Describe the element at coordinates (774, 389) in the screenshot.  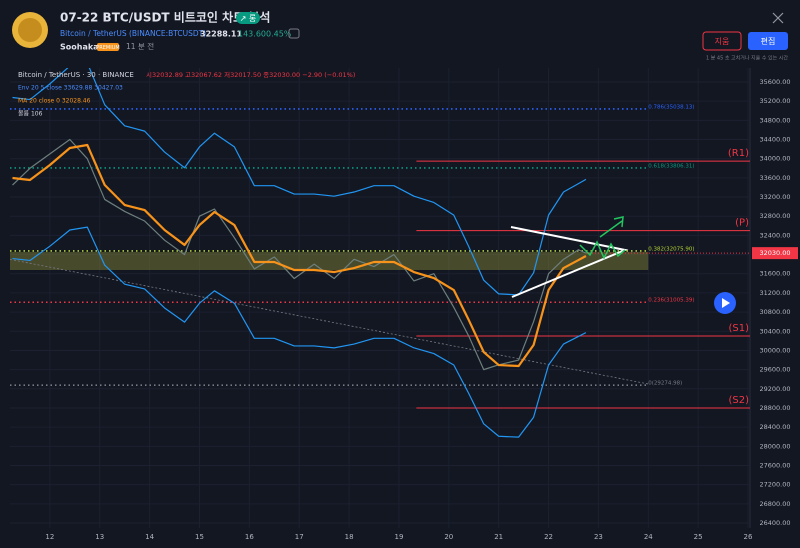
I see `y-tick-label: 29200.00` at that location.